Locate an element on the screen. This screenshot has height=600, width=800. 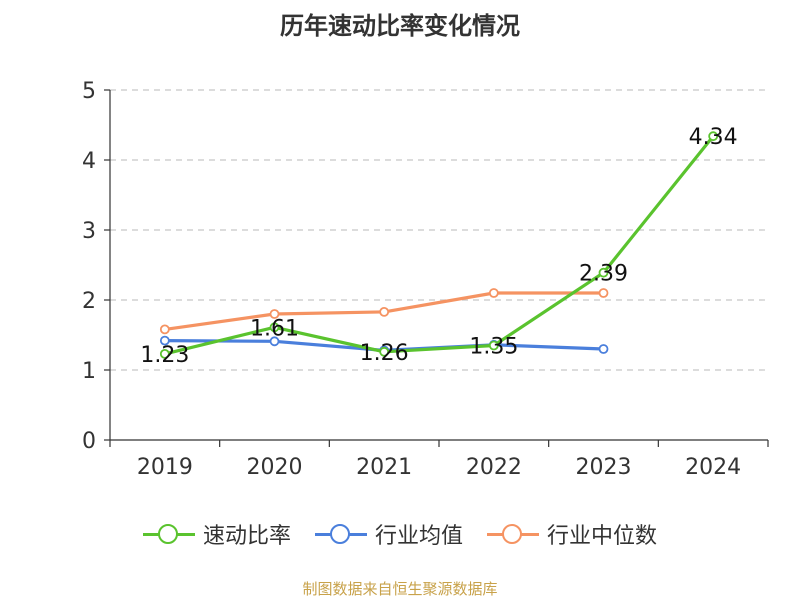
y-tick-label: 5 is located at coordinates (89, 91).